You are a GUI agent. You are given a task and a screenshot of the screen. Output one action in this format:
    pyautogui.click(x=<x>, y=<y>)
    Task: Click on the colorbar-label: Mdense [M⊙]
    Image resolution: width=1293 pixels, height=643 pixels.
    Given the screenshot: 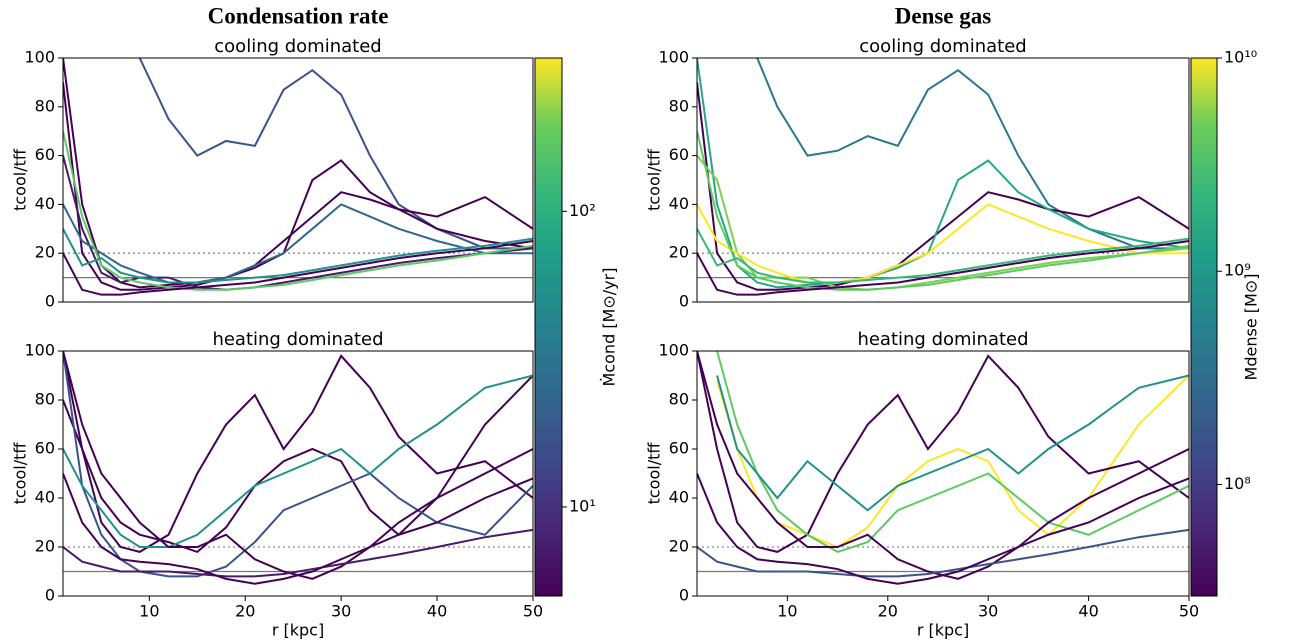 What is the action you would take?
    pyautogui.click(x=1251, y=327)
    